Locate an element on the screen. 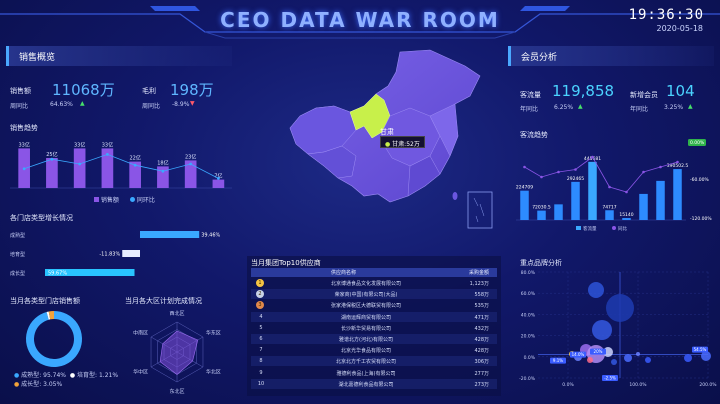  sales-panel-title: 销售概览 is located at coordinates (119, 56).